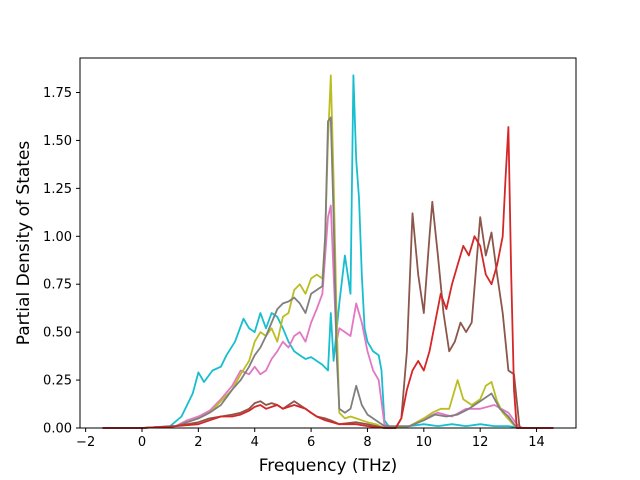  What do you see at coordinates (198, 442) in the screenshot?
I see `x-tick-label: 2` at bounding box center [198, 442].